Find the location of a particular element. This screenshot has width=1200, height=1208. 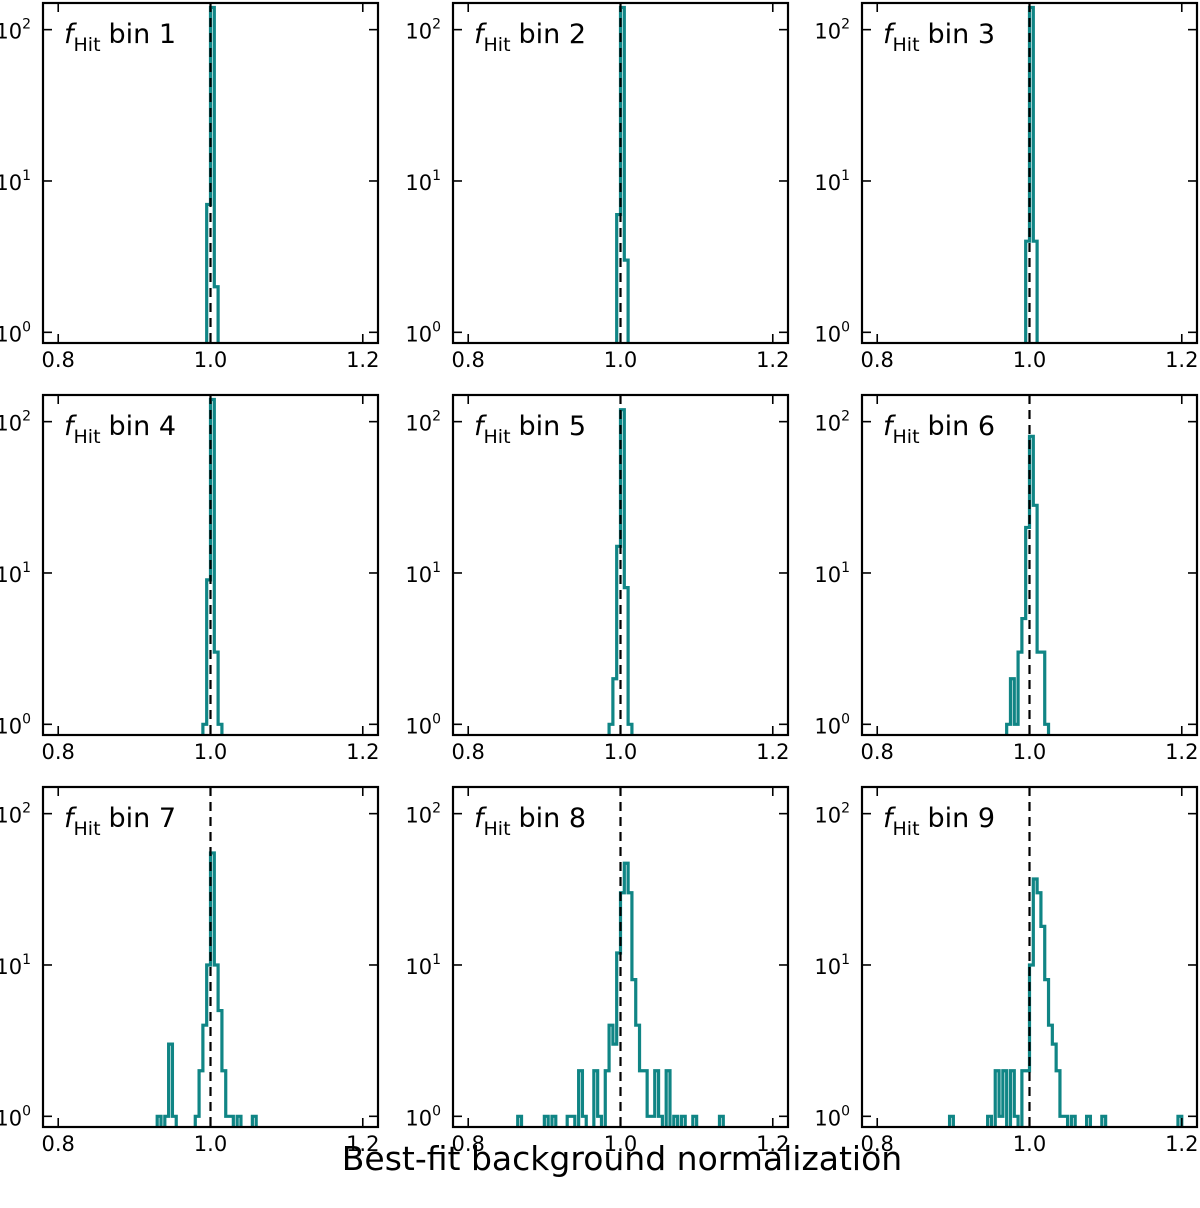

panel-9: 0.8 1.0 1.2 100 10¹ 10² fHit bin 9 is located at coordinates (1006, 970).